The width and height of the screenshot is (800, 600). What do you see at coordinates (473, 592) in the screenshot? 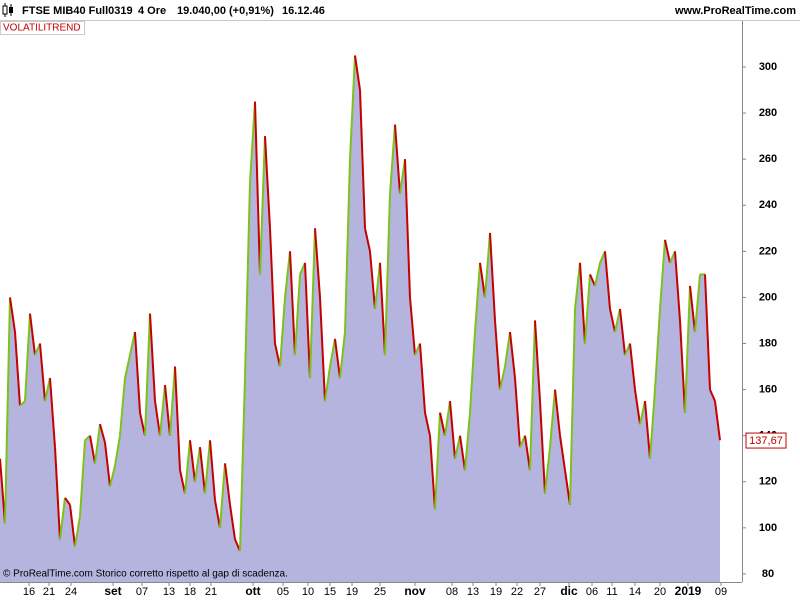
I see `x-tick-label: 13` at bounding box center [473, 592].